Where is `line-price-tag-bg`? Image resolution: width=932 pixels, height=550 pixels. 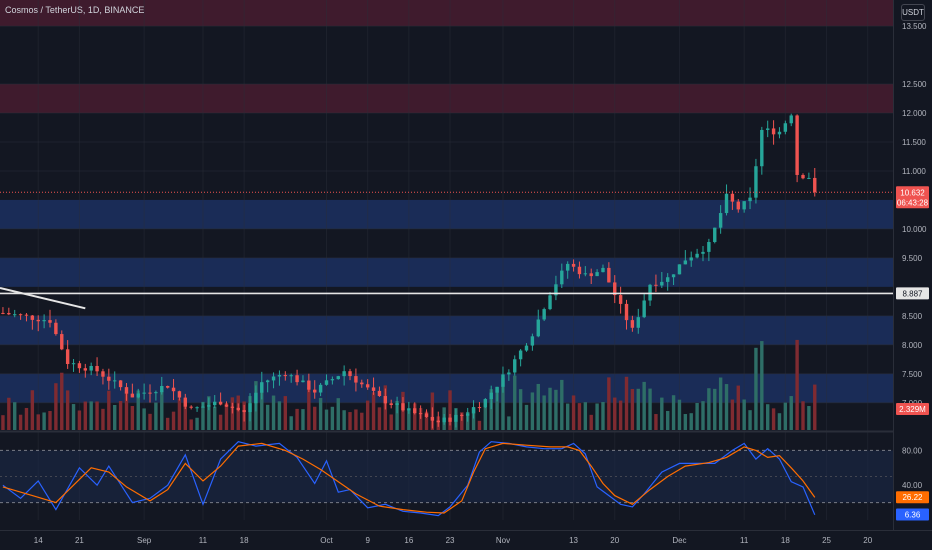 line-price-tag-bg is located at coordinates (912, 293).